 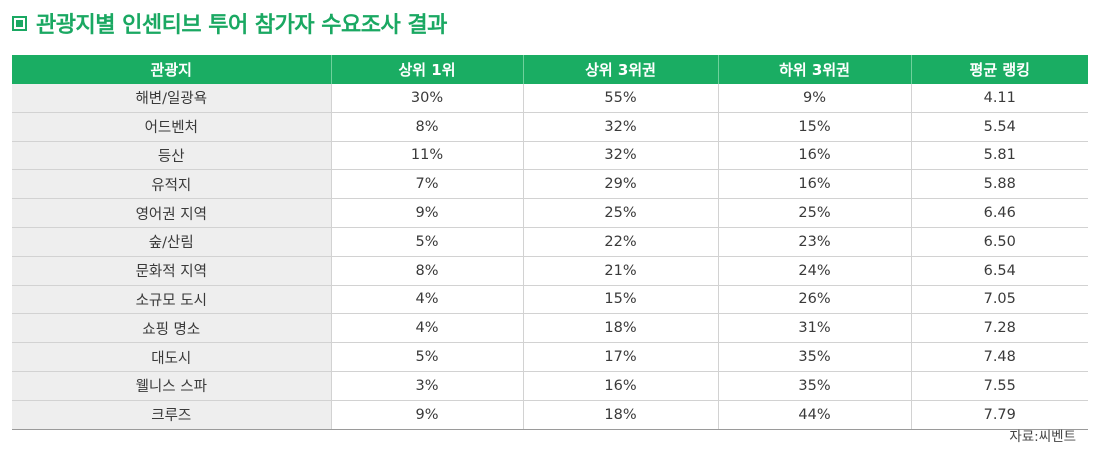 I want to click on table-row: 소규모 도시 4% 15% 26% 7.05, so click(x=550, y=300).